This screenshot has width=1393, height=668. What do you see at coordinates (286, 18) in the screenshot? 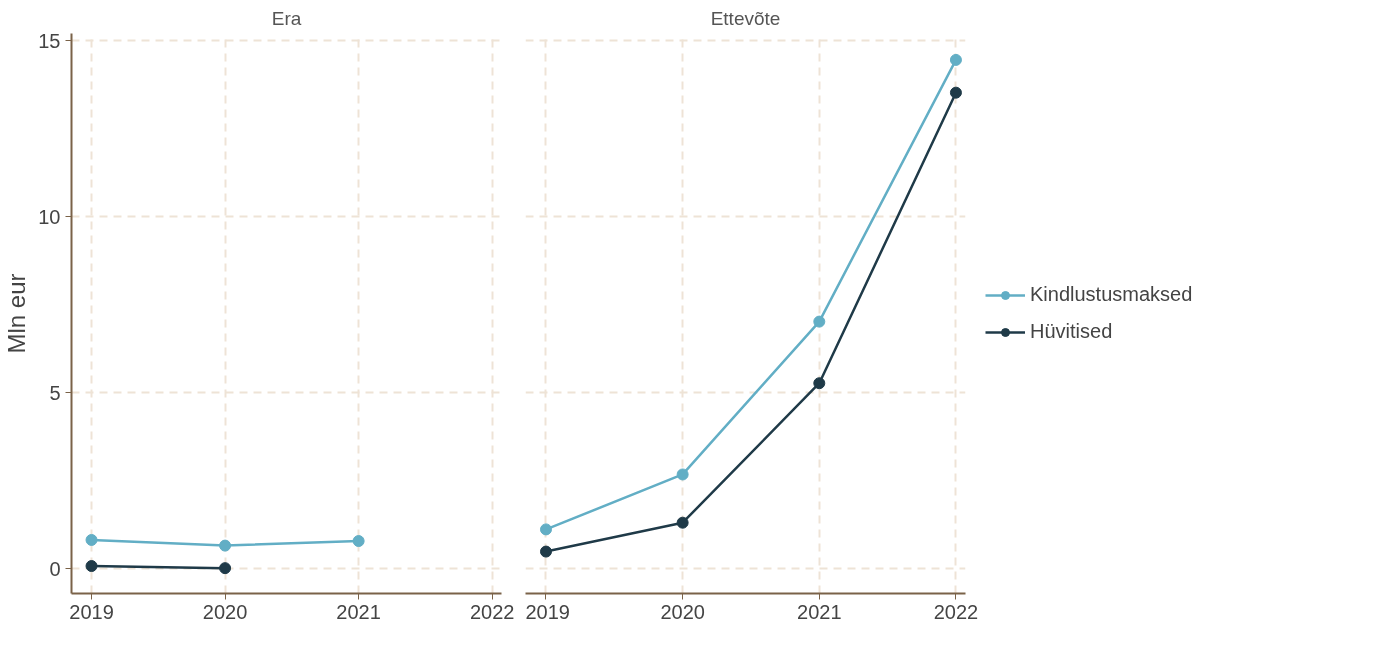
I see `chart-title: Era` at bounding box center [286, 18].